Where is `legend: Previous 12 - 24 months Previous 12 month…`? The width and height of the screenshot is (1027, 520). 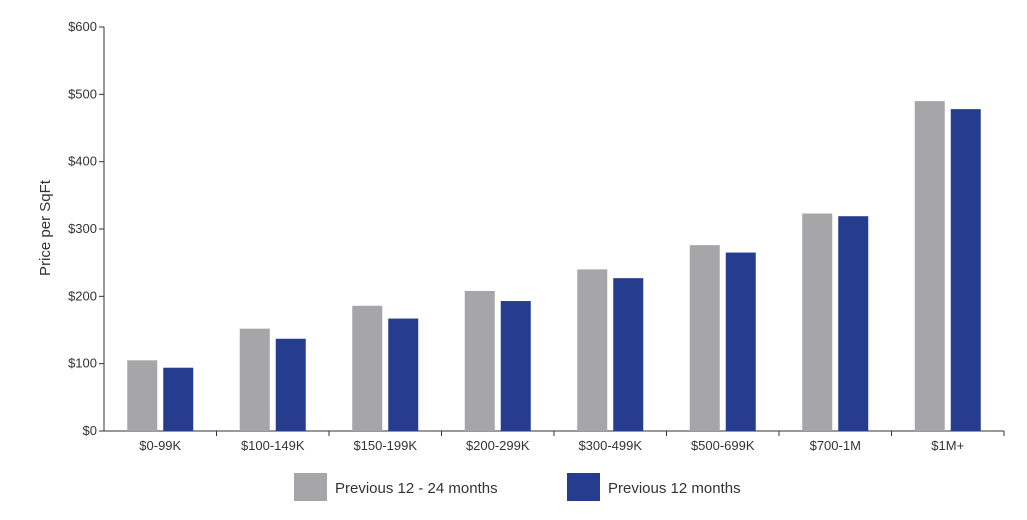
legend: Previous 12 - 24 months Previous 12 month… is located at coordinates (517, 487).